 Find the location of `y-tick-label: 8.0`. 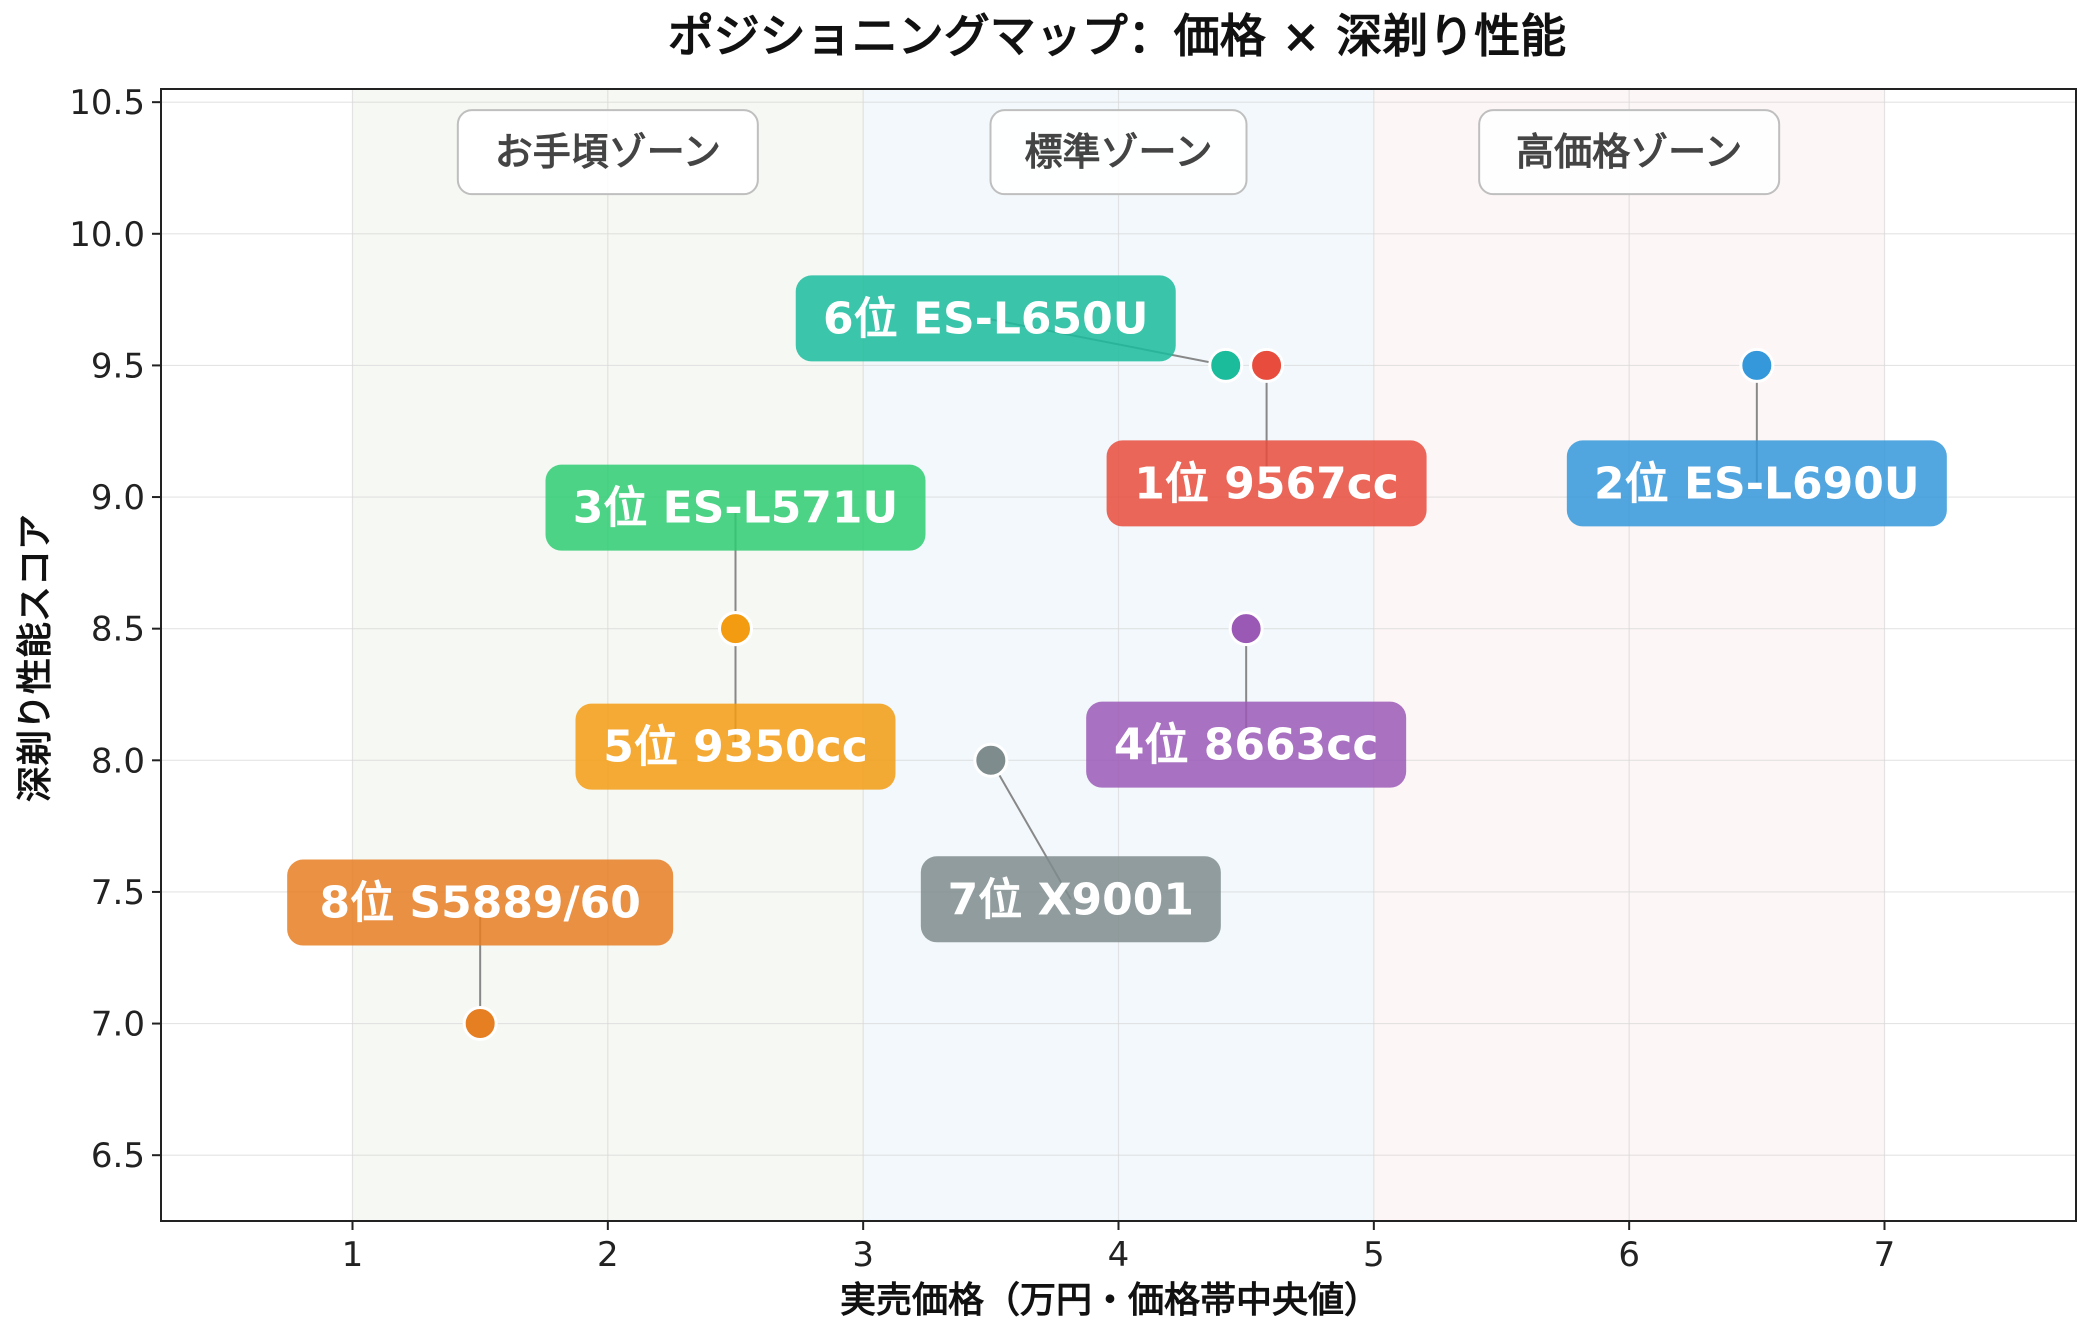

y-tick-label: 8.0 is located at coordinates (118, 761).